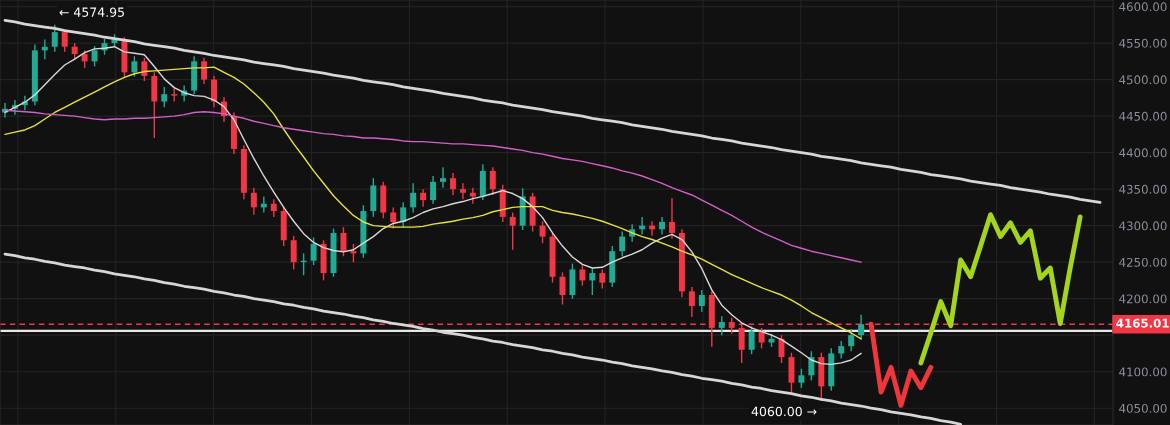  I want to click on annotation: 4060.00 →, so click(784, 411).